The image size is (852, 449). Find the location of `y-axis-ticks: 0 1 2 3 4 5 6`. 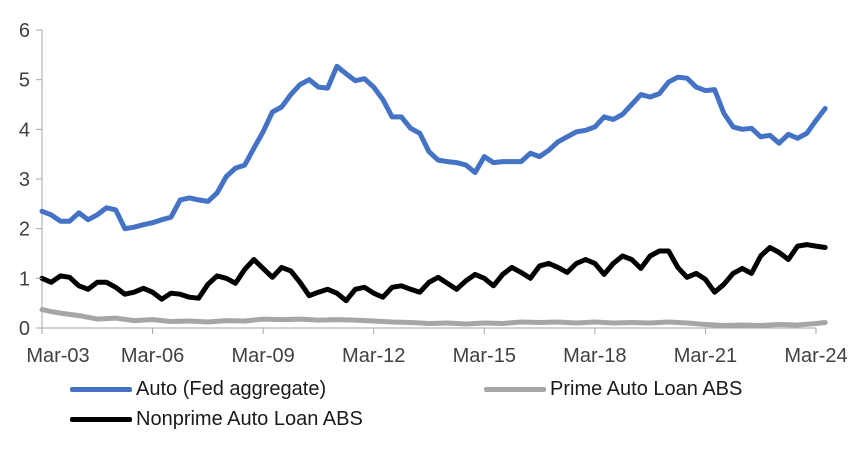

y-axis-ticks: 0 1 2 3 4 5 6 is located at coordinates (30, 180).